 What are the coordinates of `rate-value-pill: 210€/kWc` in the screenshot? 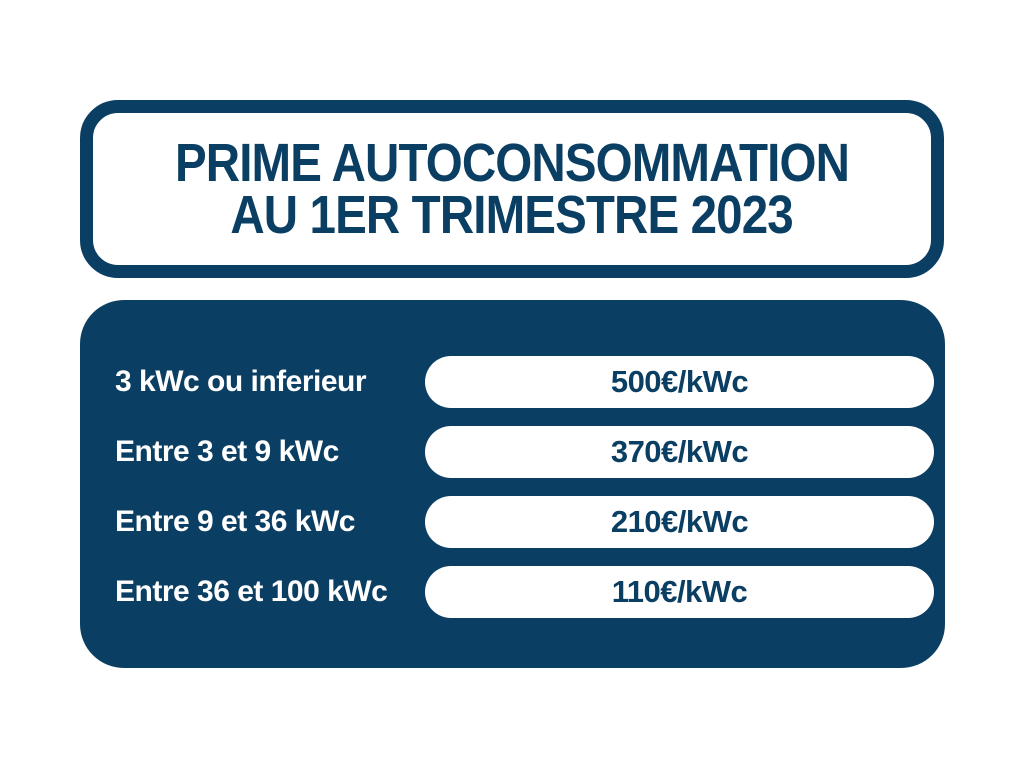 It's located at (679, 522).